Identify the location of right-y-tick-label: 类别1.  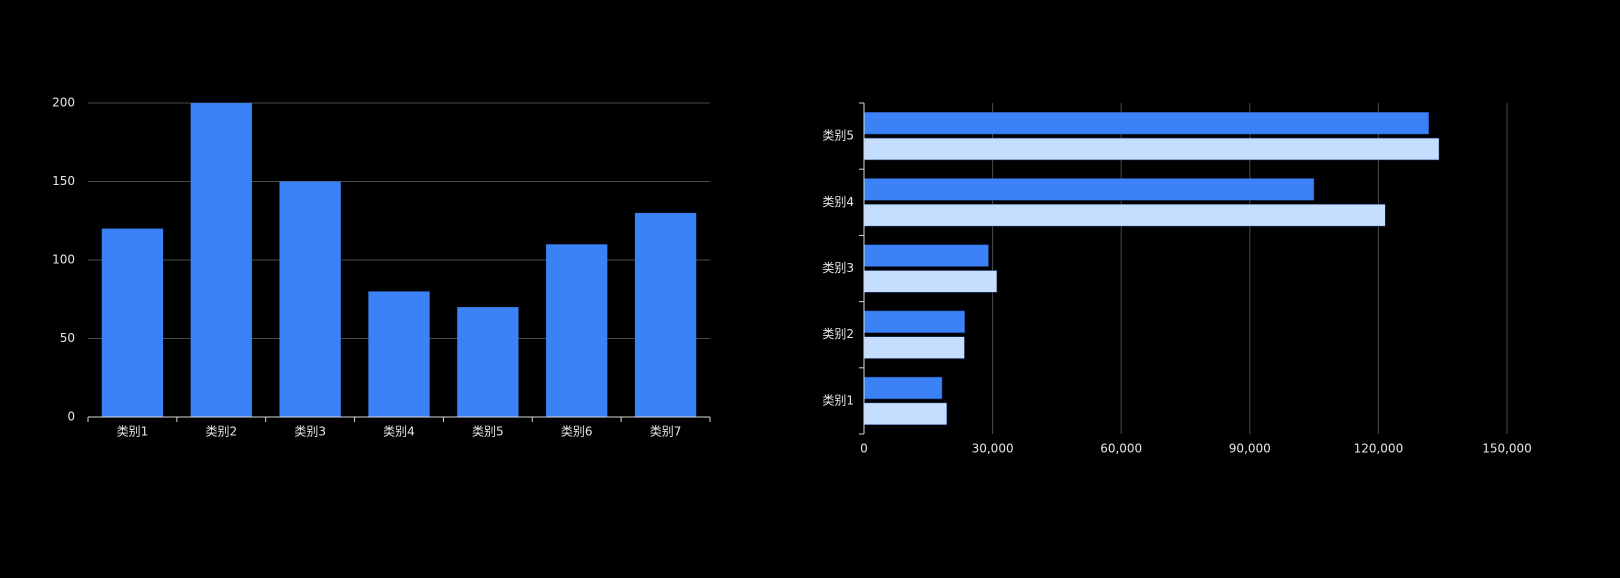
(838, 400).